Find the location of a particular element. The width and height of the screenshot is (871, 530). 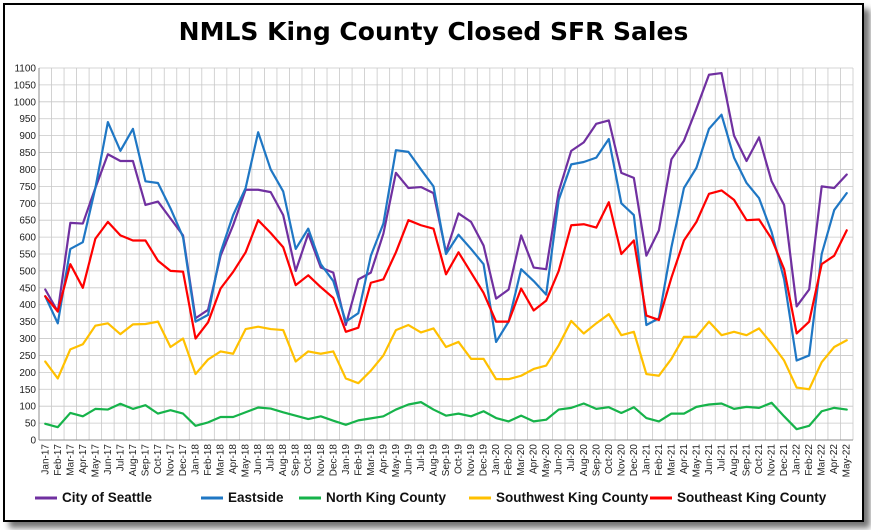

y-tick-label: 250 is located at coordinates (27, 356).